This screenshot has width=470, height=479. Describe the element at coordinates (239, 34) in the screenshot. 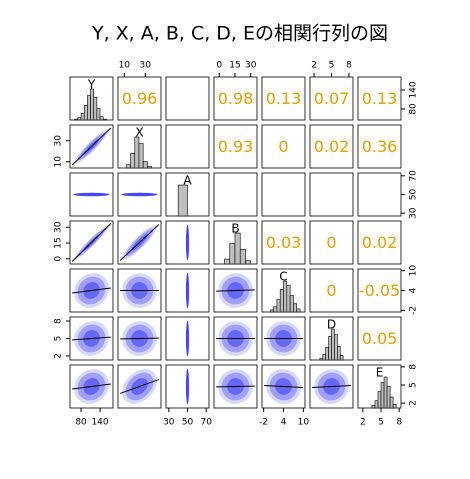

I see `chart-title: Y, X, A, B, C, D, Eの相関行列の図` at that location.